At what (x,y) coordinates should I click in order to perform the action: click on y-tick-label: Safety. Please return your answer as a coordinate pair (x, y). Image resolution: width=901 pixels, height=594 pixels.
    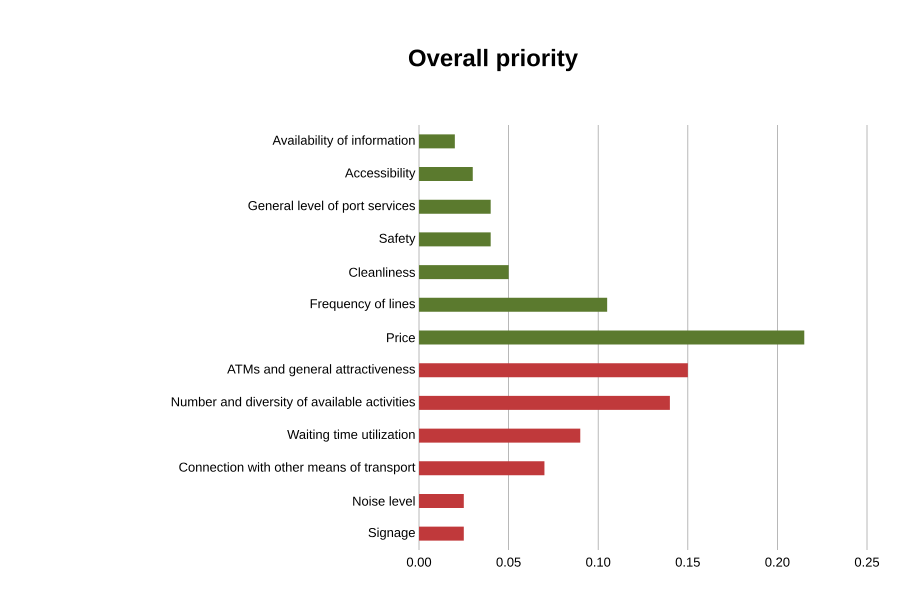
    Looking at the image, I should click on (397, 239).